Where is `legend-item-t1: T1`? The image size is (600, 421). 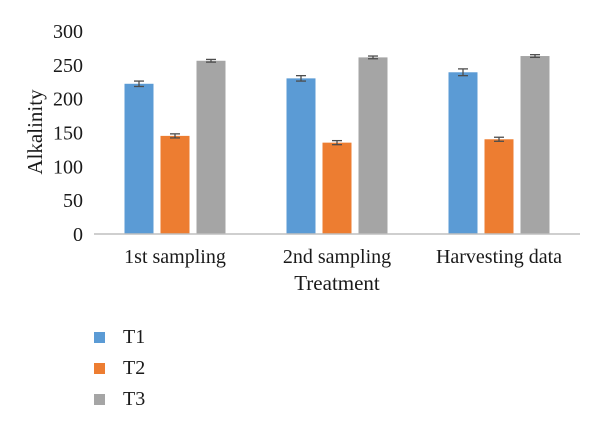 legend-item-t1: T1 is located at coordinates (119, 337).